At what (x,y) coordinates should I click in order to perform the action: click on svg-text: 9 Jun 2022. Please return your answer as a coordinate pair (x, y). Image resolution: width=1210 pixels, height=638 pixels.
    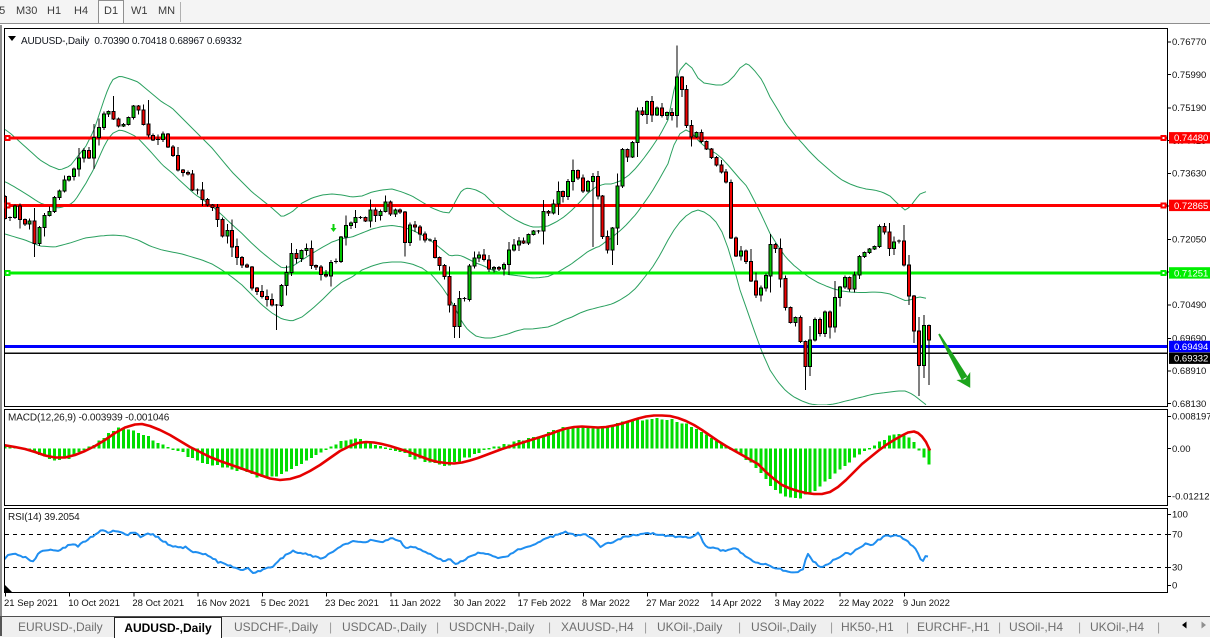
    Looking at the image, I should click on (926, 603).